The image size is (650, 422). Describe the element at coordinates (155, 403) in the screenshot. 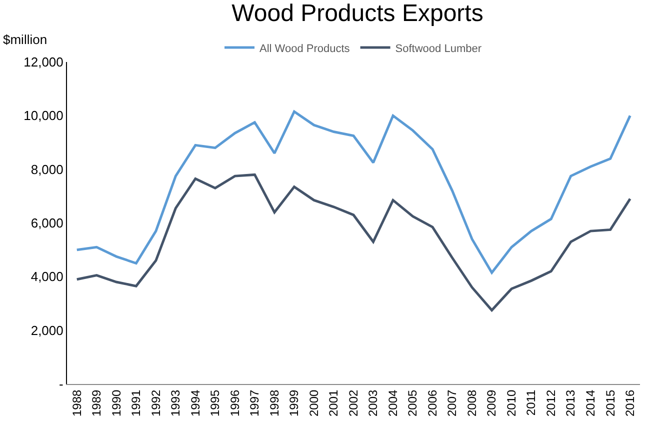

I see `x-tick-label: 1992` at that location.